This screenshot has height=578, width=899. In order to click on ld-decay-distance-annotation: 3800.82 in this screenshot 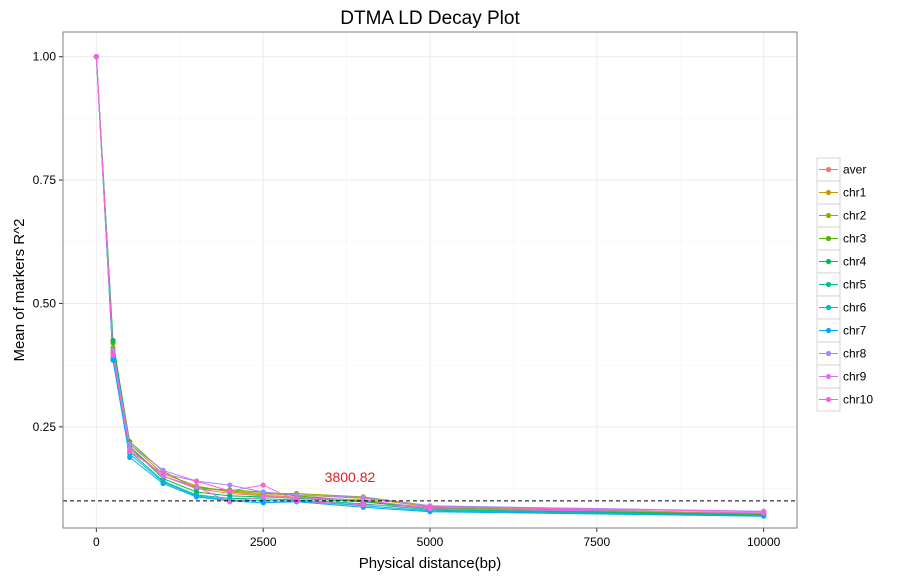, I will do `click(350, 477)`.